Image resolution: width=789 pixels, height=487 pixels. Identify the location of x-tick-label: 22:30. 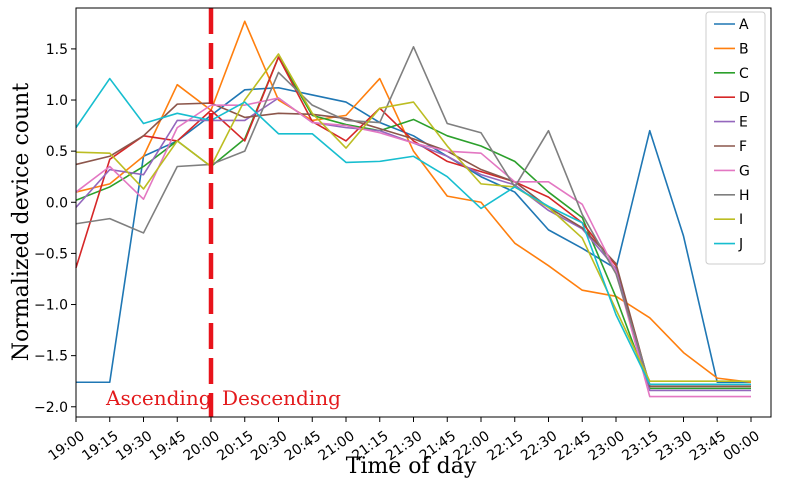
(539, 446).